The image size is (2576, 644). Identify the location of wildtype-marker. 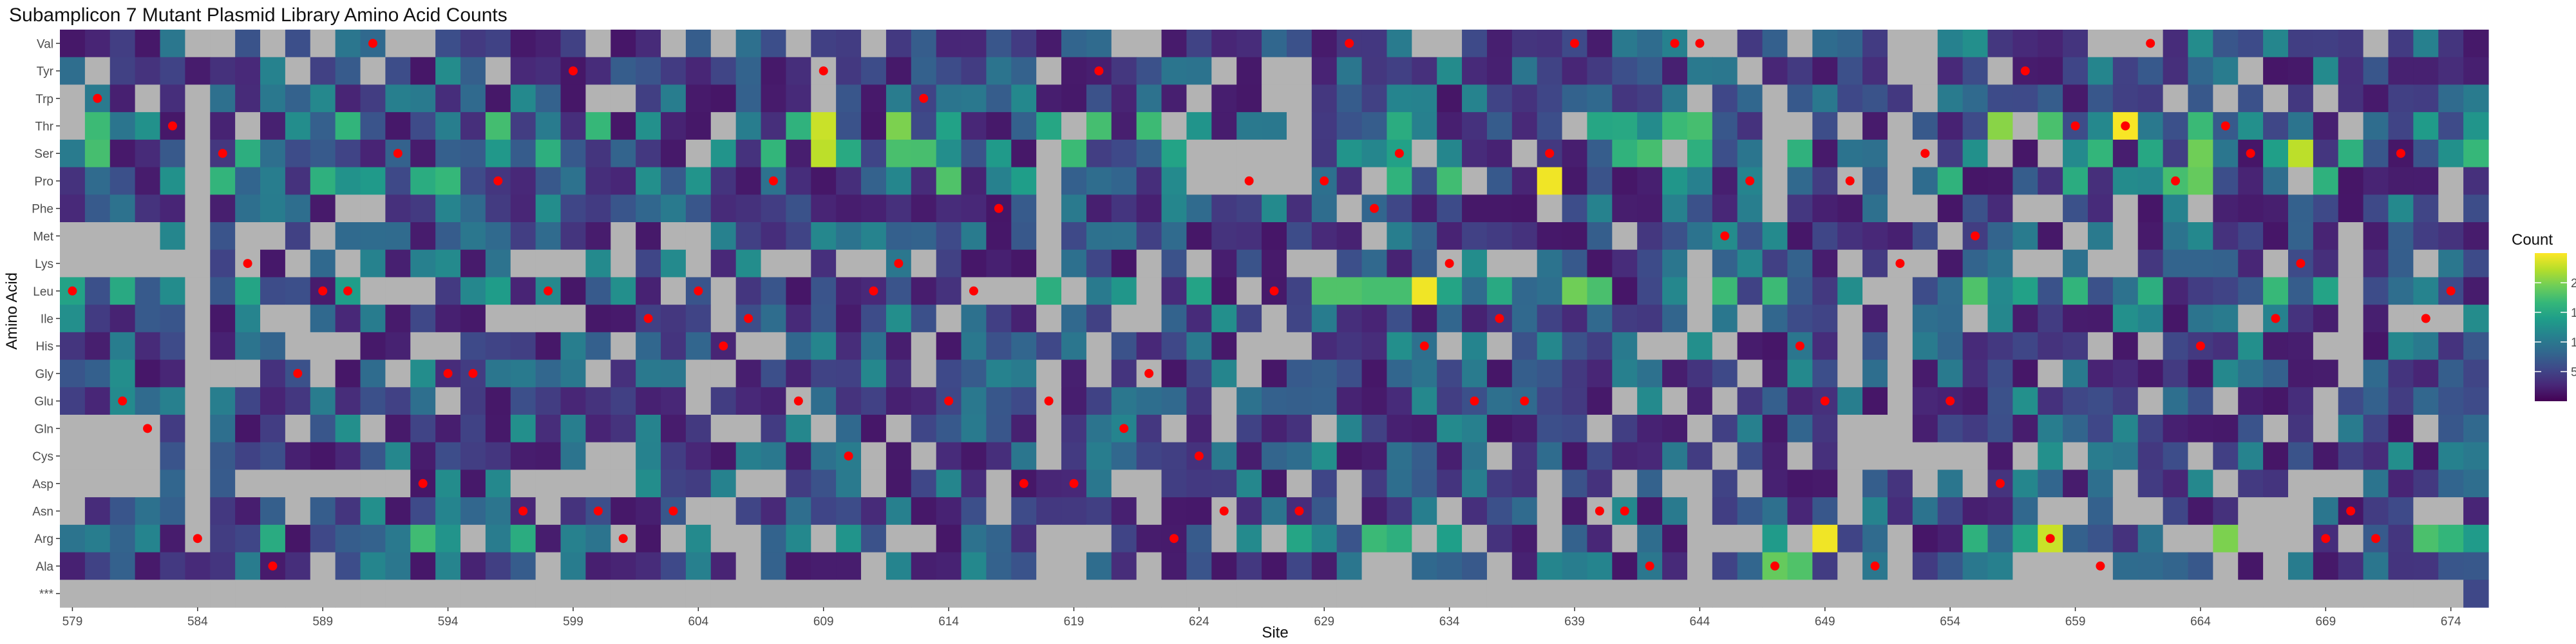
(2176, 181).